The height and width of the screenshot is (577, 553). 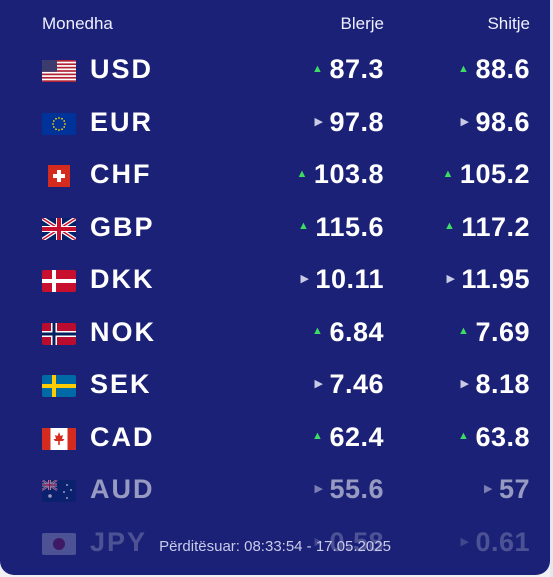 What do you see at coordinates (122, 226) in the screenshot?
I see `currency-code: GBP` at bounding box center [122, 226].